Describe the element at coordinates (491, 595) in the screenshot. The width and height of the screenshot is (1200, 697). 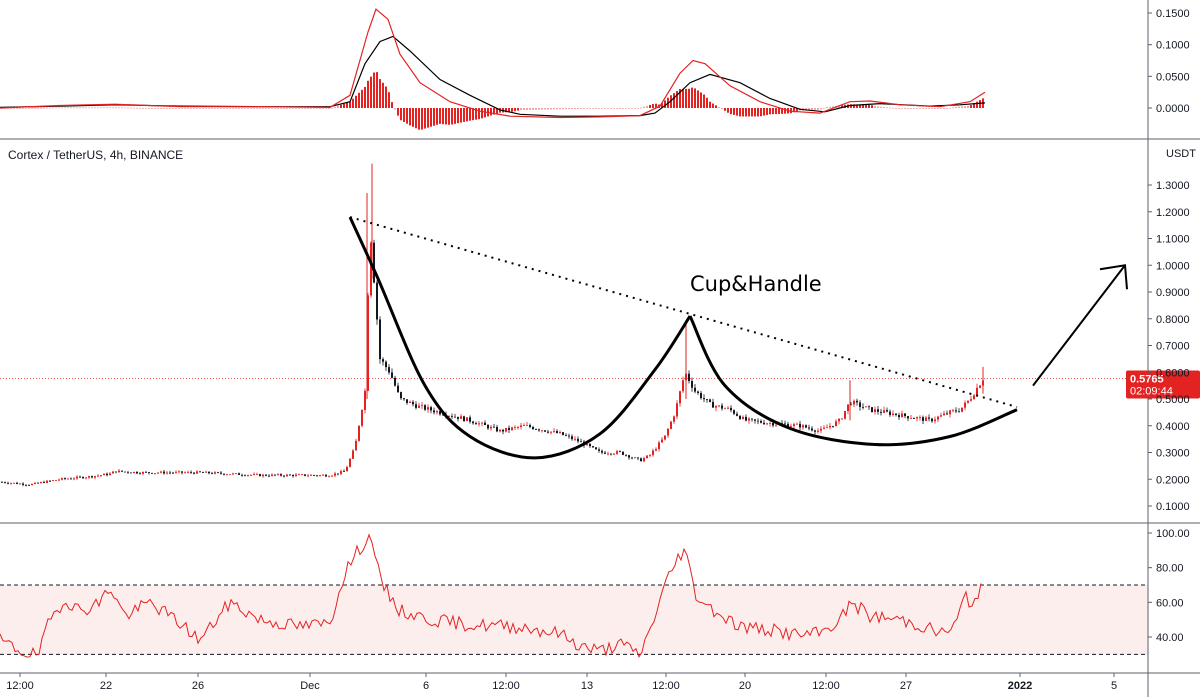
I see `rsi-panel` at that location.